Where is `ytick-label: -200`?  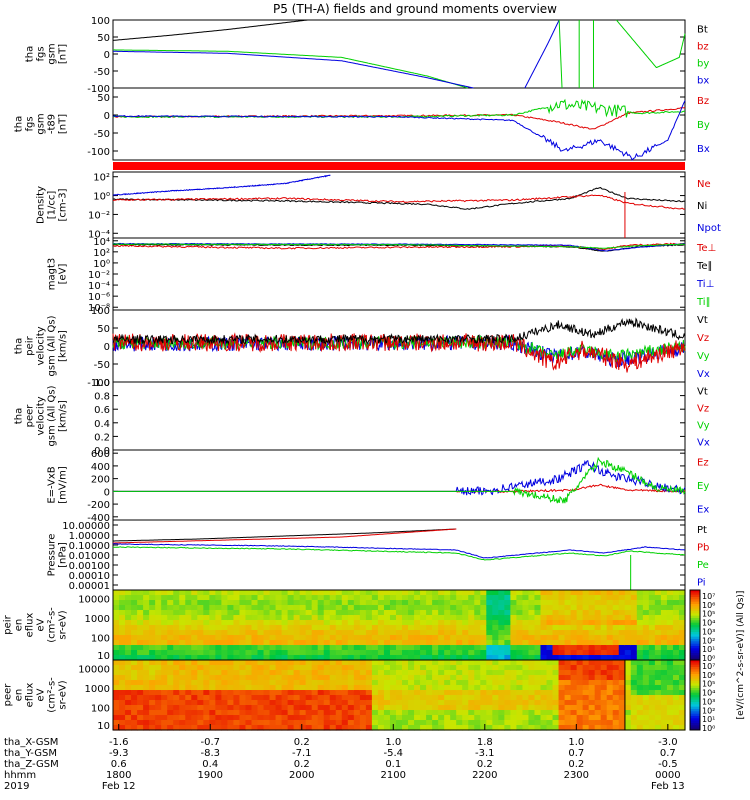
ytick-label: -200 is located at coordinates (98, 505).